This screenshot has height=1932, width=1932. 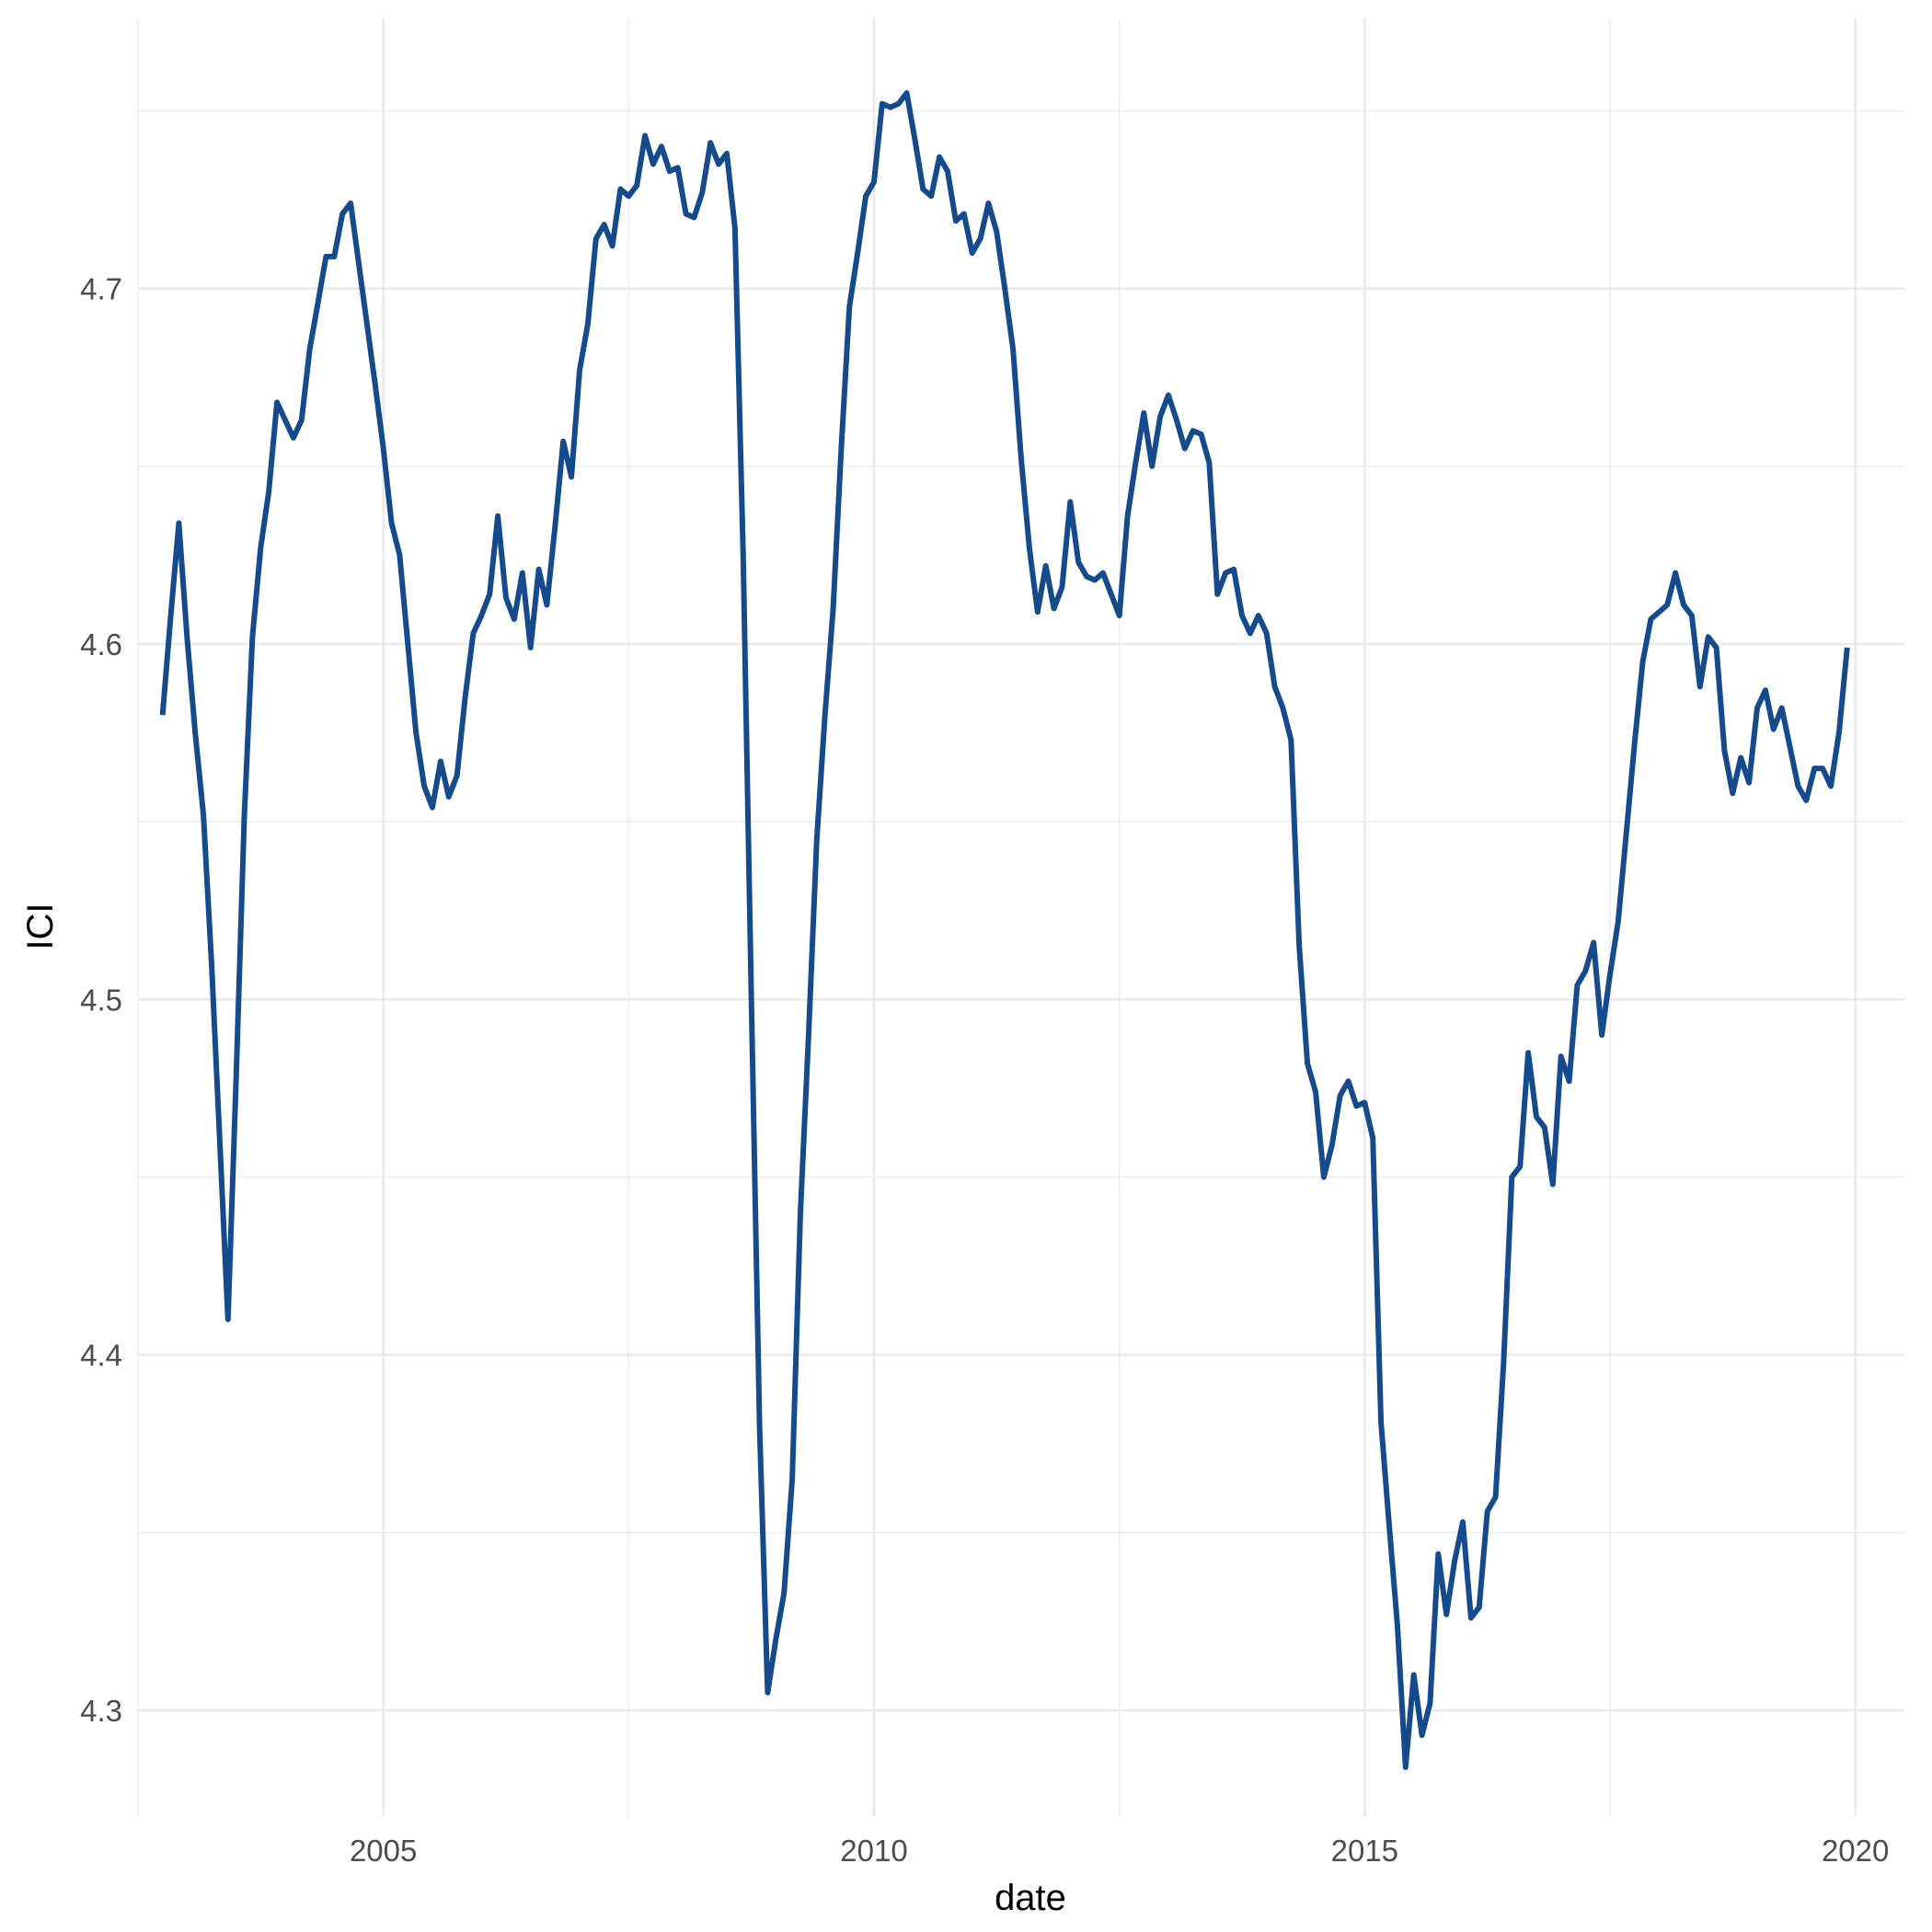 I want to click on x-tick-label: 2015, so click(x=1364, y=1851).